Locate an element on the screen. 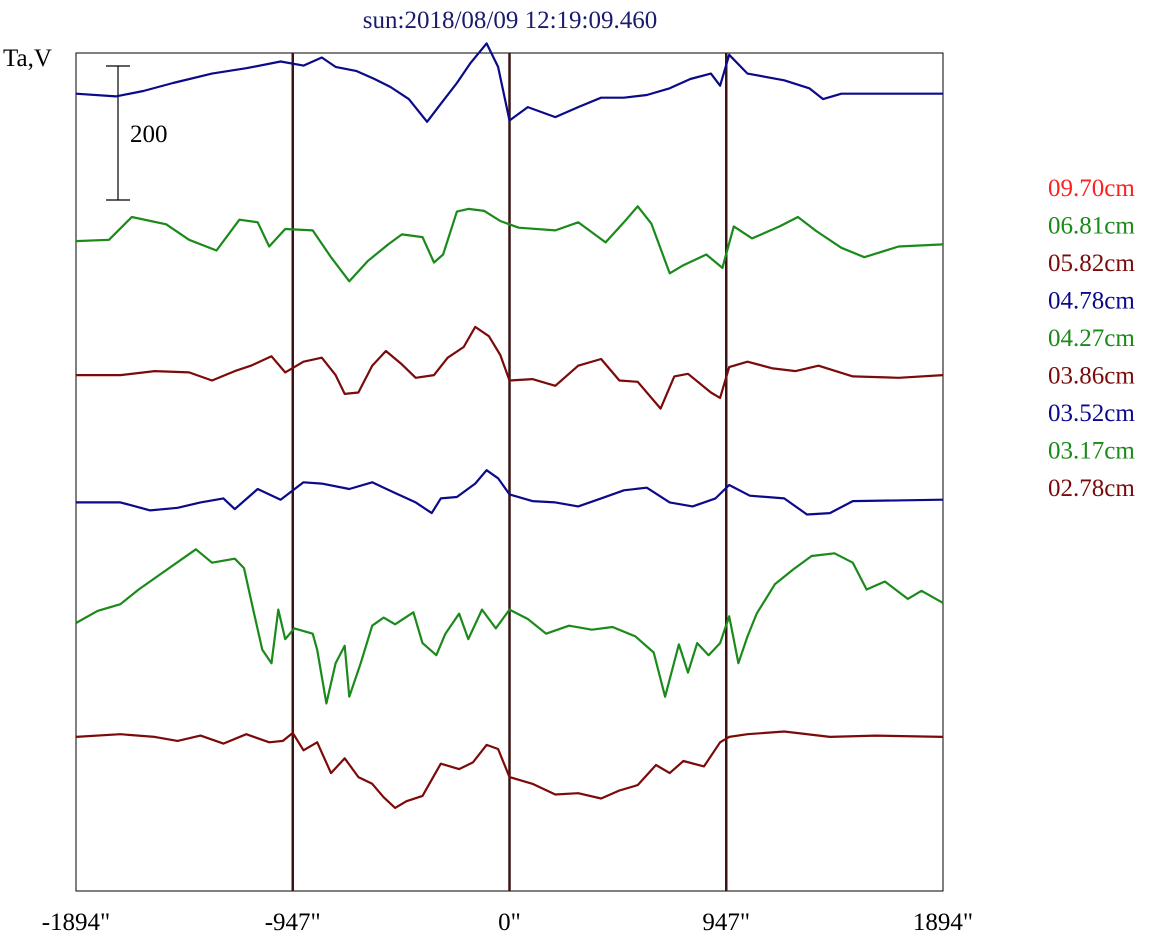  series-line-03.52cm is located at coordinates (510, 492).